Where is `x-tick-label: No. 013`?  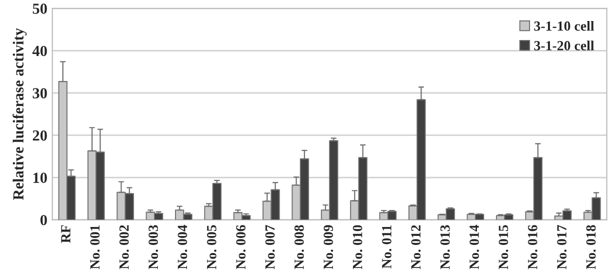 x-tick-label: No. 013 is located at coordinates (445, 247).